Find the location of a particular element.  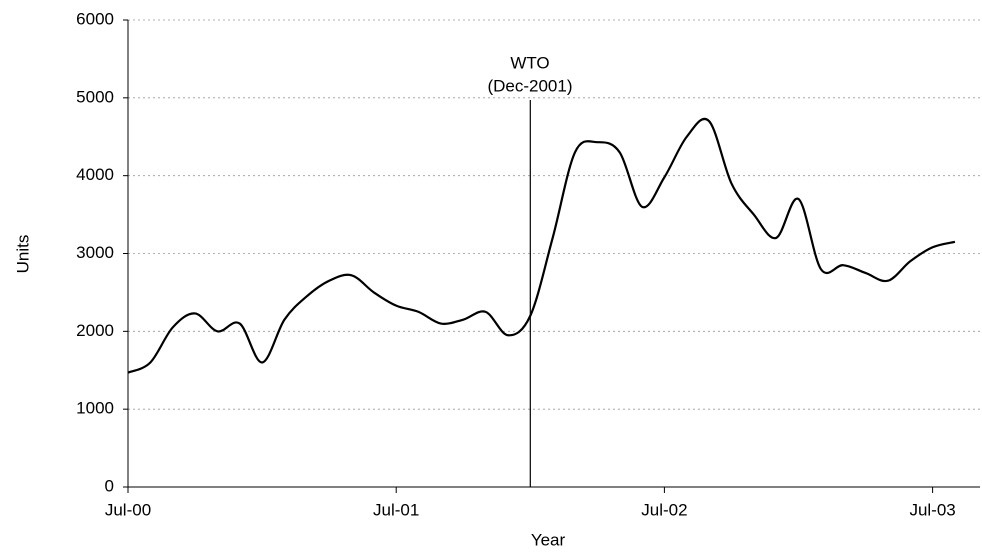

y-tick-label: 6000 is located at coordinates (95, 18).